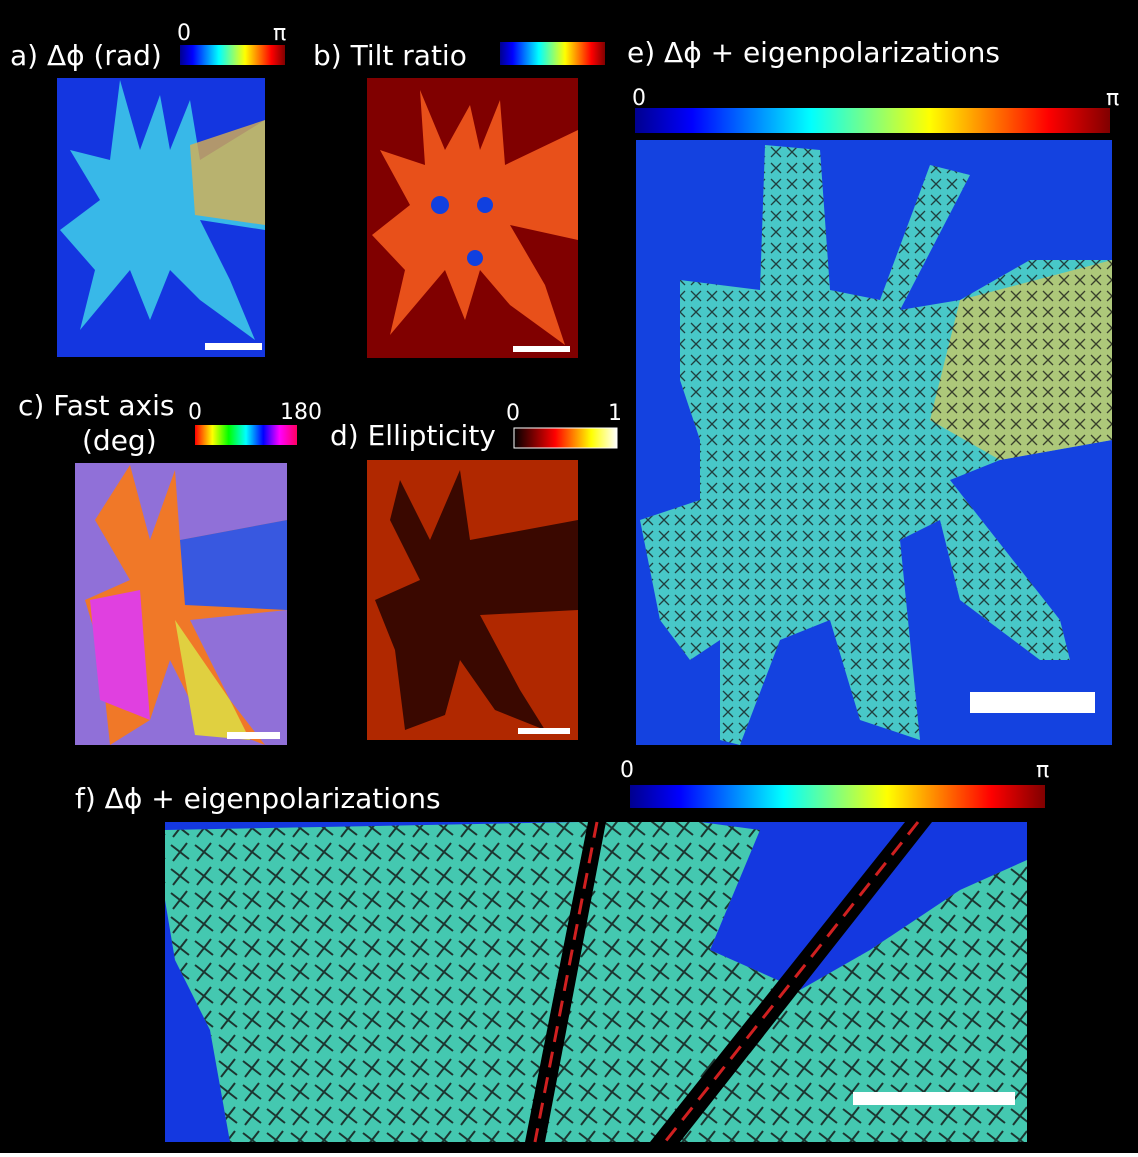  Describe the element at coordinates (119, 440) in the screenshot. I see `panel-label: (deg)` at that location.